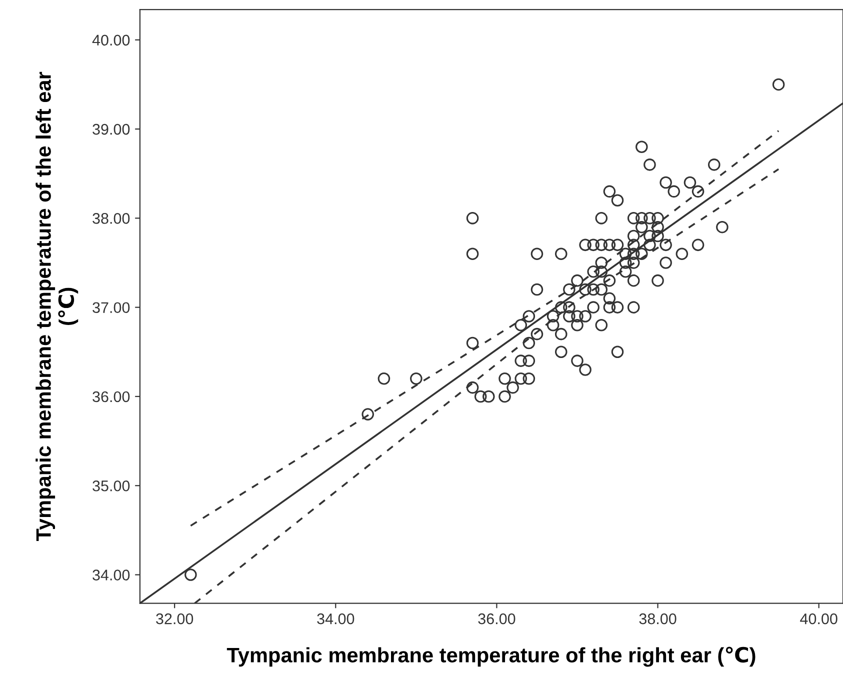  I want to click on x-tick-label: 40.00, so click(819, 618).